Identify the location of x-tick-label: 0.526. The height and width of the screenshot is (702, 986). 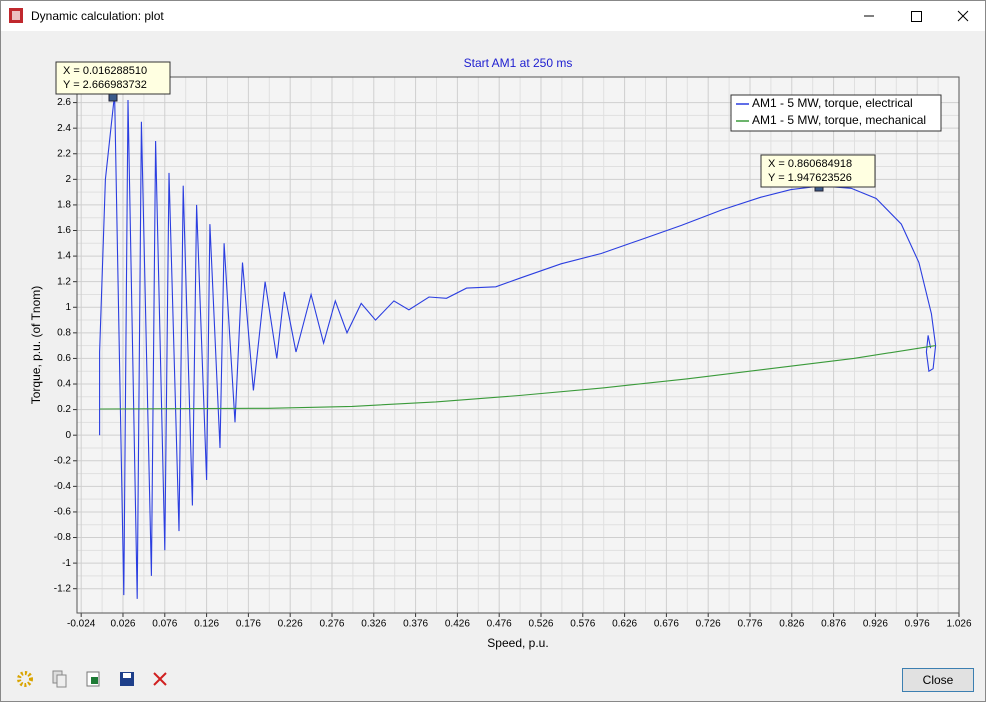
(540, 624).